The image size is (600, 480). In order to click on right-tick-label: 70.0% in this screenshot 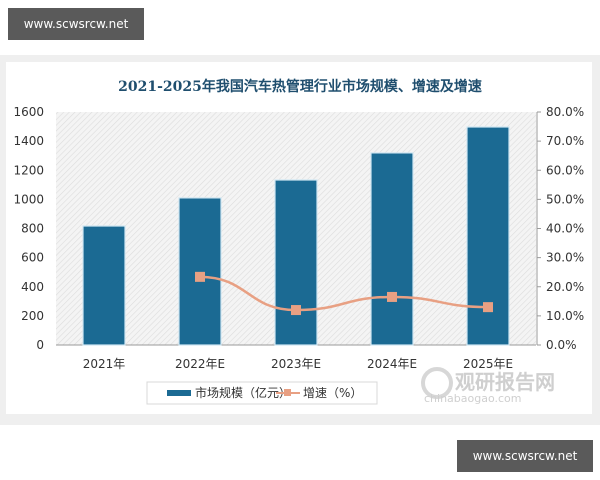, I will do `click(565, 141)`.